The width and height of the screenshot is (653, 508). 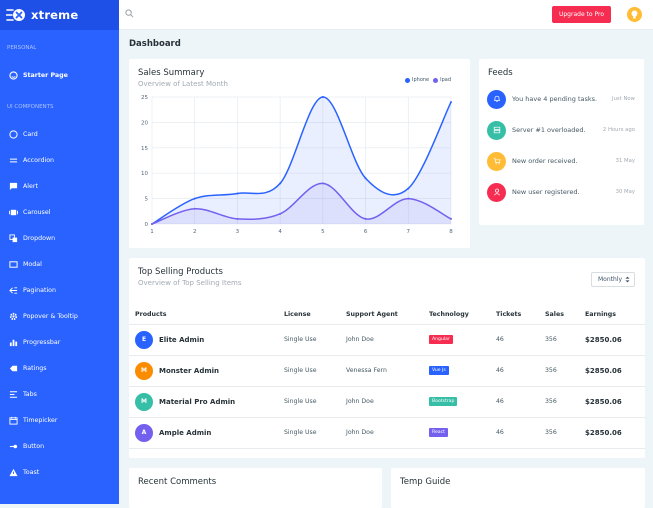 What do you see at coordinates (55, 15) in the screenshot?
I see `brand-name: xtreme` at bounding box center [55, 15].